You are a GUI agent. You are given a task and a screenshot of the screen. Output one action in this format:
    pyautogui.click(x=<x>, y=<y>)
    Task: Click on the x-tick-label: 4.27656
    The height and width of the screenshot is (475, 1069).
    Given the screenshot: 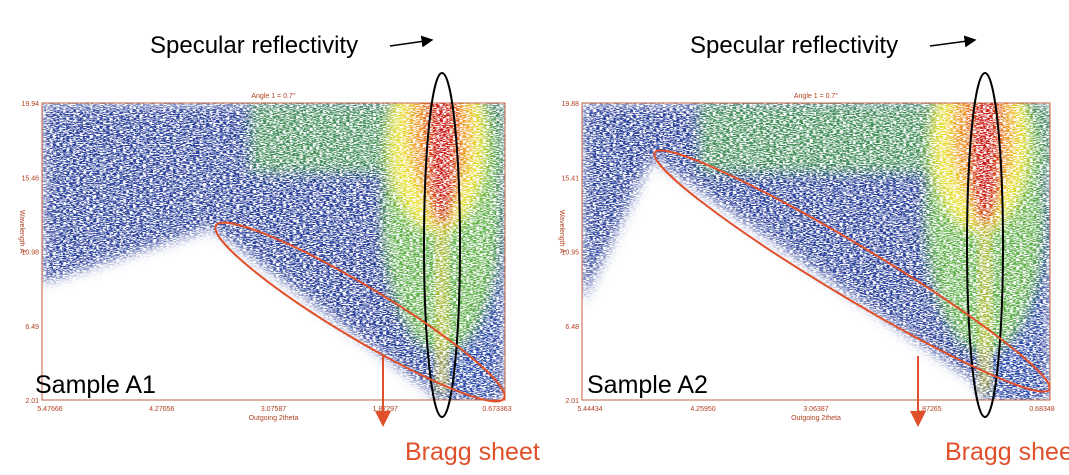 What is the action you would take?
    pyautogui.click(x=161, y=409)
    